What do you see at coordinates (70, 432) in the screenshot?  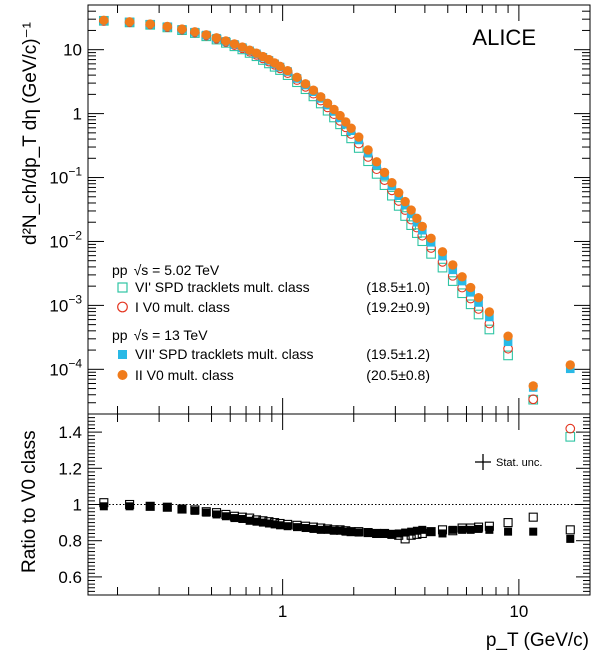 I see `y-tick-label: 1.4` at bounding box center [70, 432].